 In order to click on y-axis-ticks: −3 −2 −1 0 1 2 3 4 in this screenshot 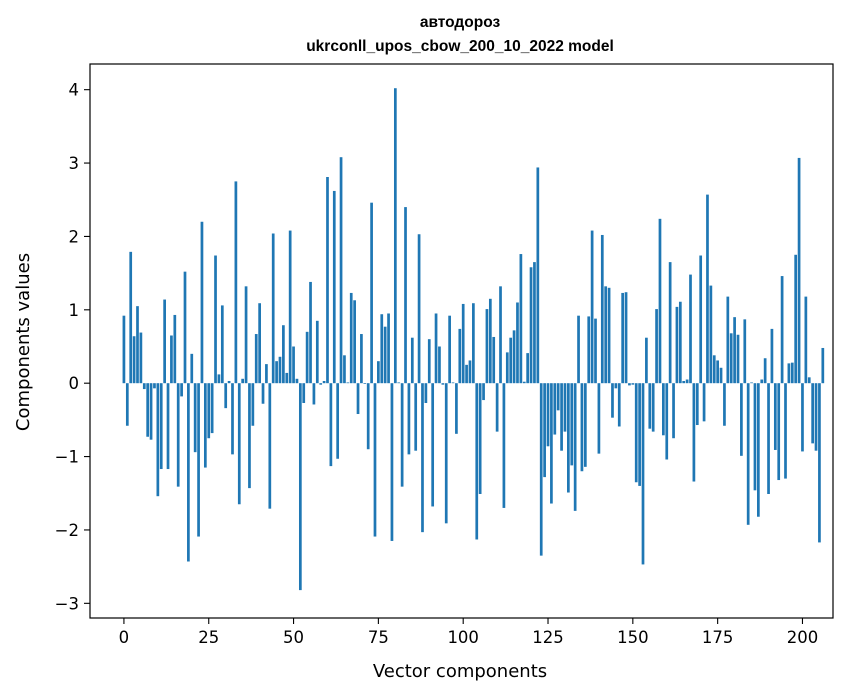, I will do `click(72, 347)`.